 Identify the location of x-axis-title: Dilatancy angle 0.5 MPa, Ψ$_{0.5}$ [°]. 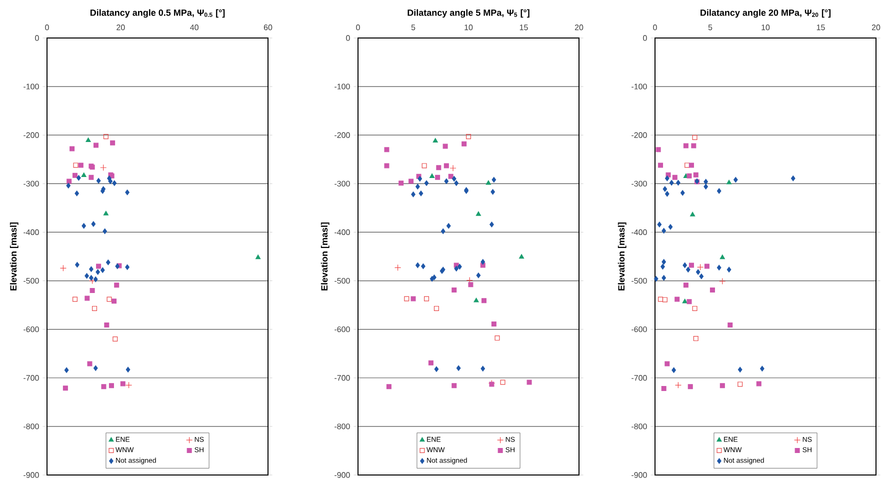
(157, 13).